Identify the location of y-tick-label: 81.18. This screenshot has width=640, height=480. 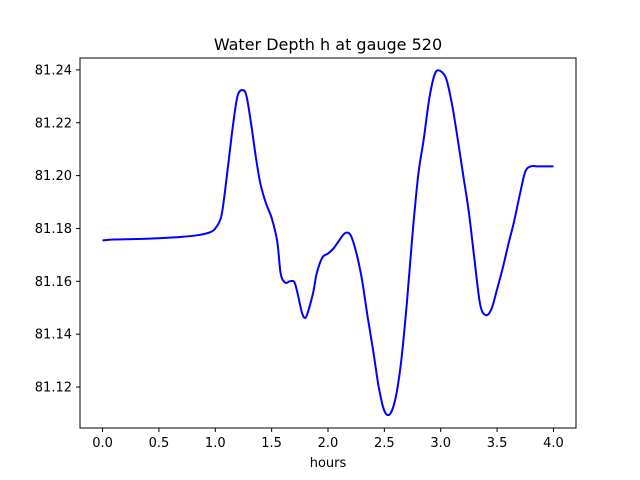
(53, 229).